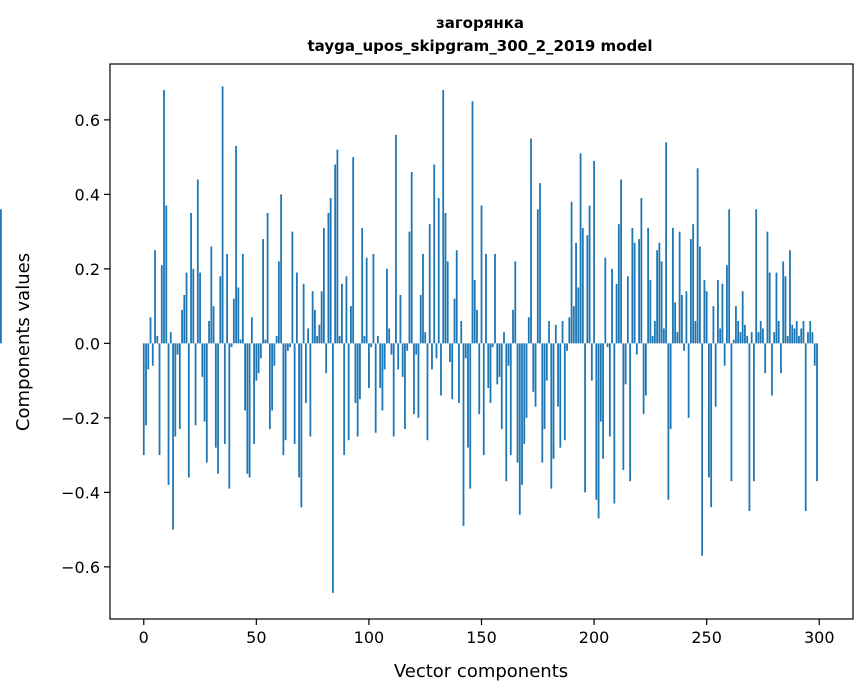 The image size is (867, 700). Describe the element at coordinates (480, 46) in the screenshot. I see `chart-subtitle: tayga_upos_skipgram_300_2_2019 model` at that location.